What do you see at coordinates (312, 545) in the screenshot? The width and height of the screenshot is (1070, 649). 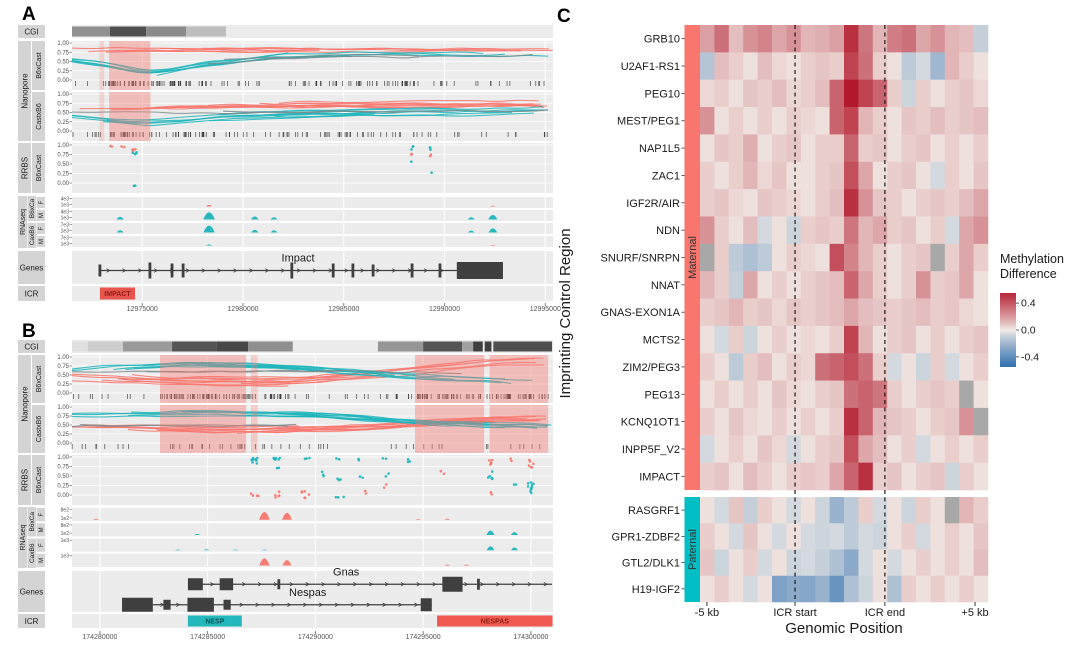 I see `rnaseq-subtrack-bg` at bounding box center [312, 545].